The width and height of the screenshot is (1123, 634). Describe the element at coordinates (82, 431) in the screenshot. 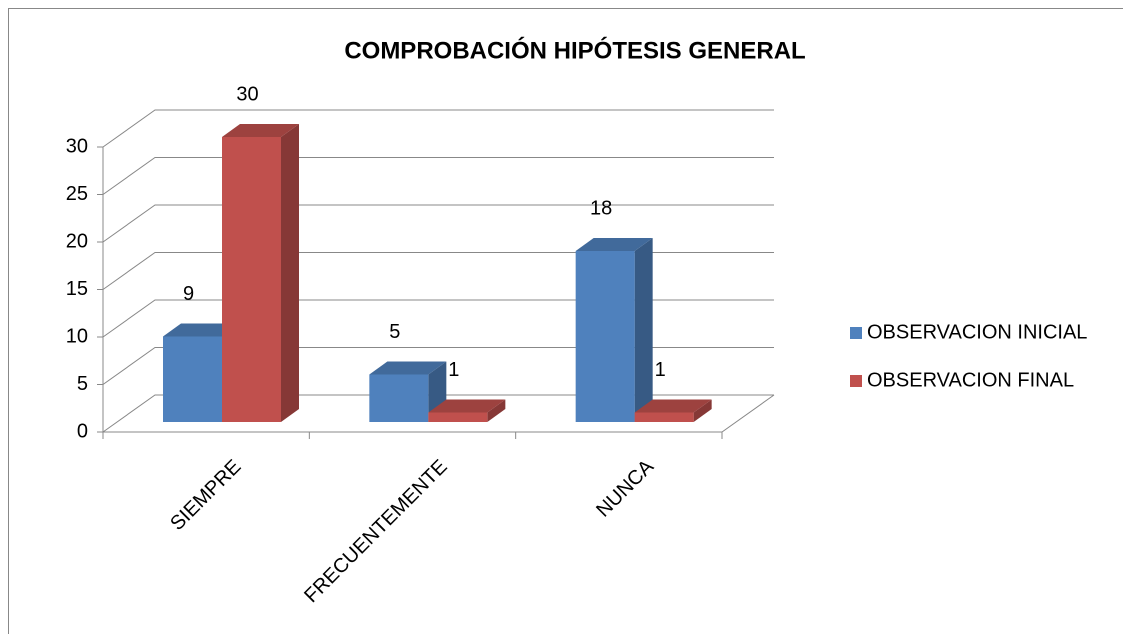

I see `y-tick-label: 0` at that location.